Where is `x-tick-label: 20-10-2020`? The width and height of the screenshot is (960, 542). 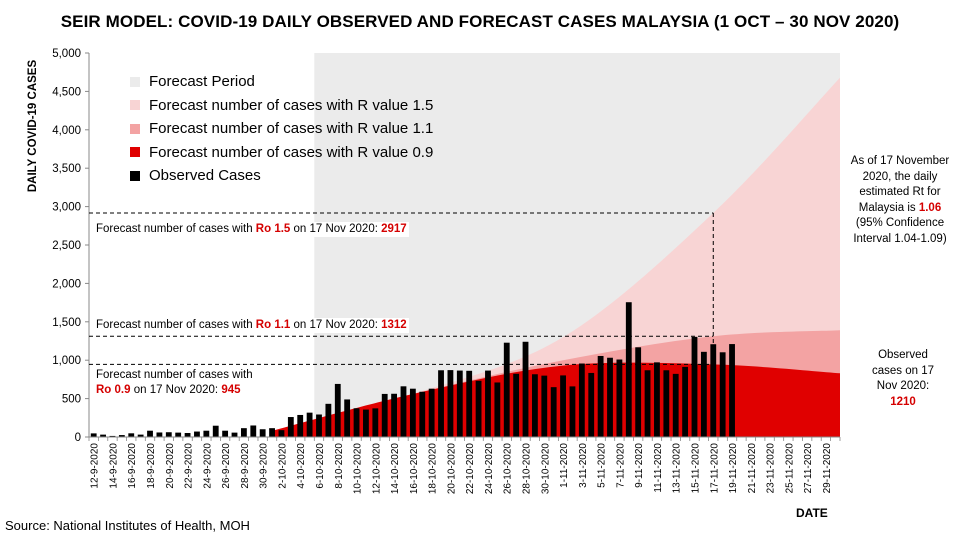
x-tick-label: 20-10-2020 is located at coordinates (451, 469).